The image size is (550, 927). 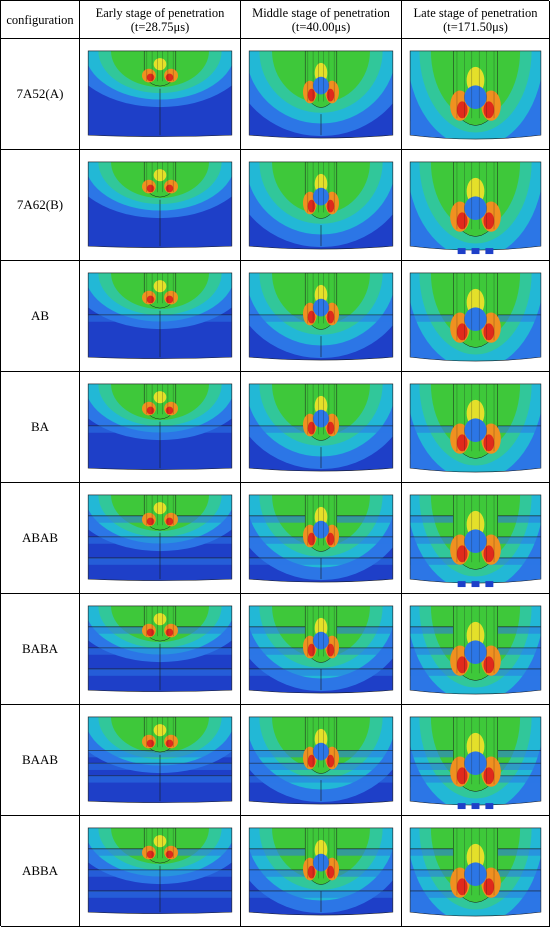 I want to click on header-late-time: (t=171.50μs), so click(x=475, y=26).